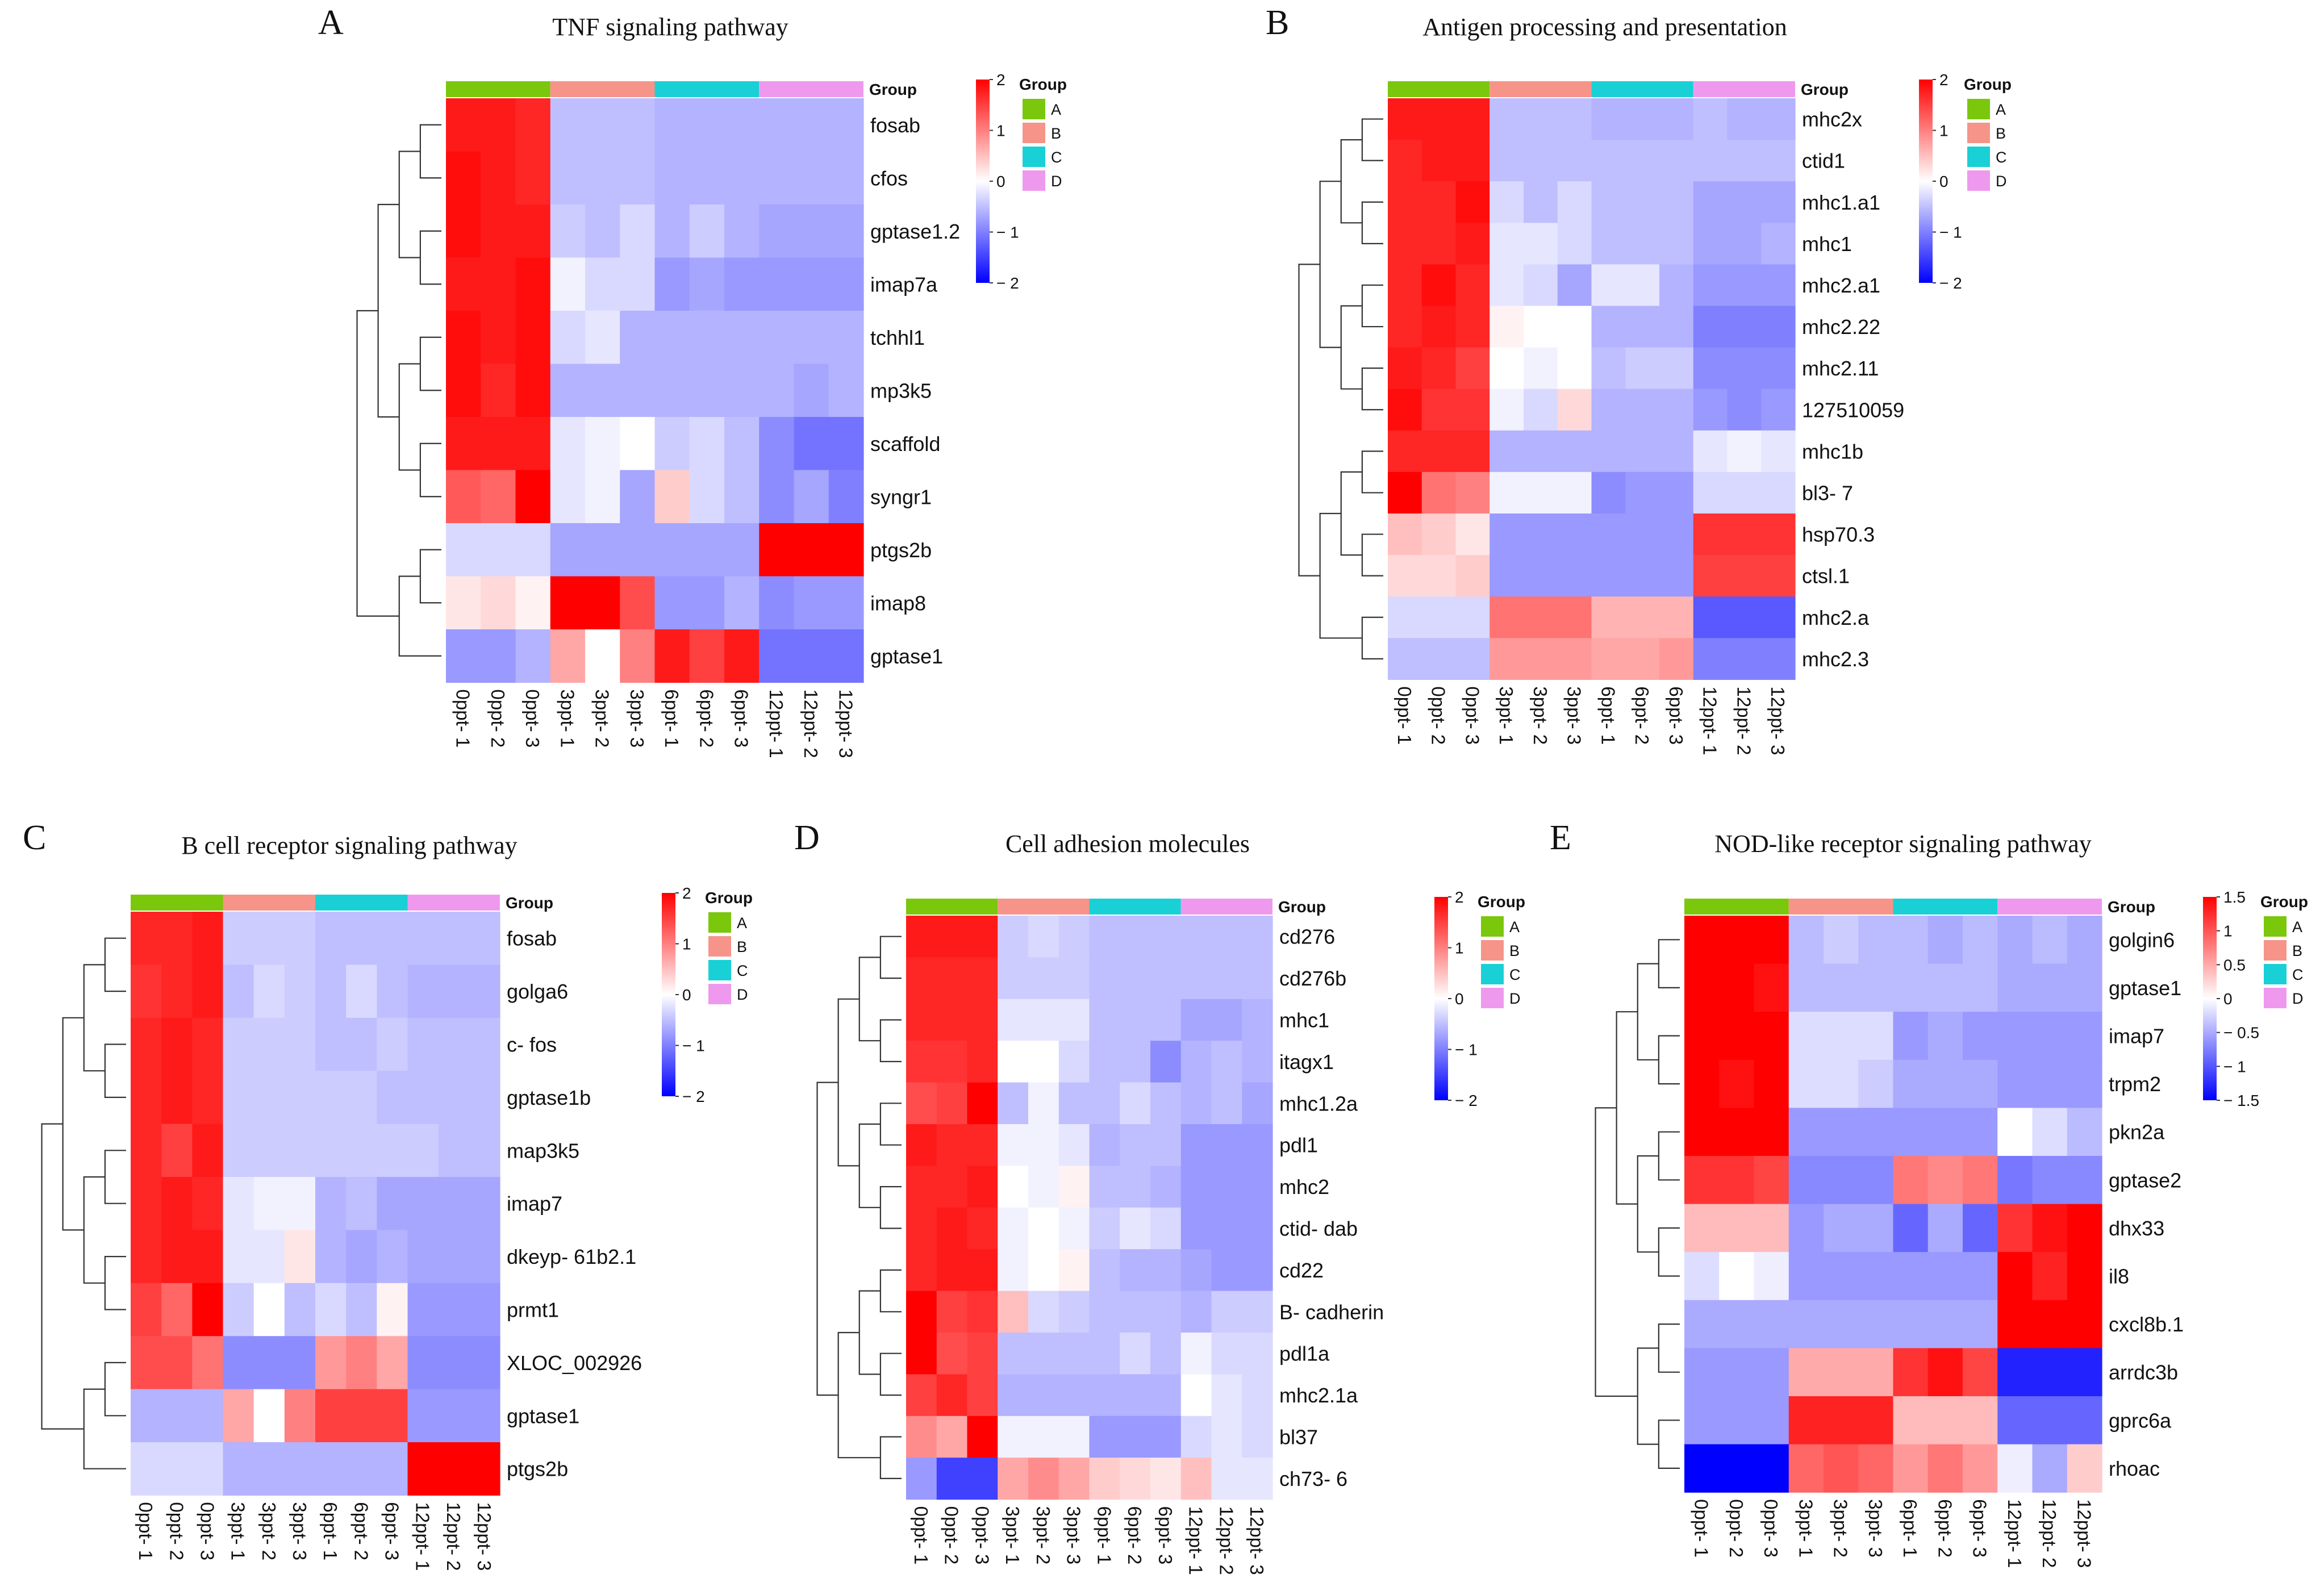 The width and height of the screenshot is (2324, 1595). What do you see at coordinates (694, 1046) in the screenshot?
I see `color-scale-tick: − 1` at bounding box center [694, 1046].